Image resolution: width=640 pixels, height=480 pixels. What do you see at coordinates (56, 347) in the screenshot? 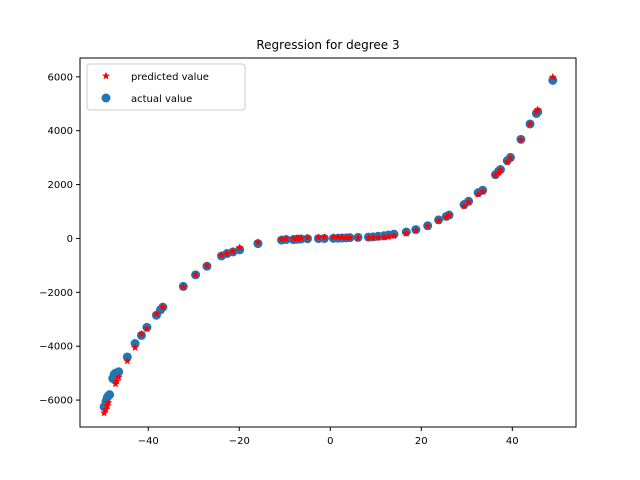
I see `y-tick-label: −4000` at bounding box center [56, 347].